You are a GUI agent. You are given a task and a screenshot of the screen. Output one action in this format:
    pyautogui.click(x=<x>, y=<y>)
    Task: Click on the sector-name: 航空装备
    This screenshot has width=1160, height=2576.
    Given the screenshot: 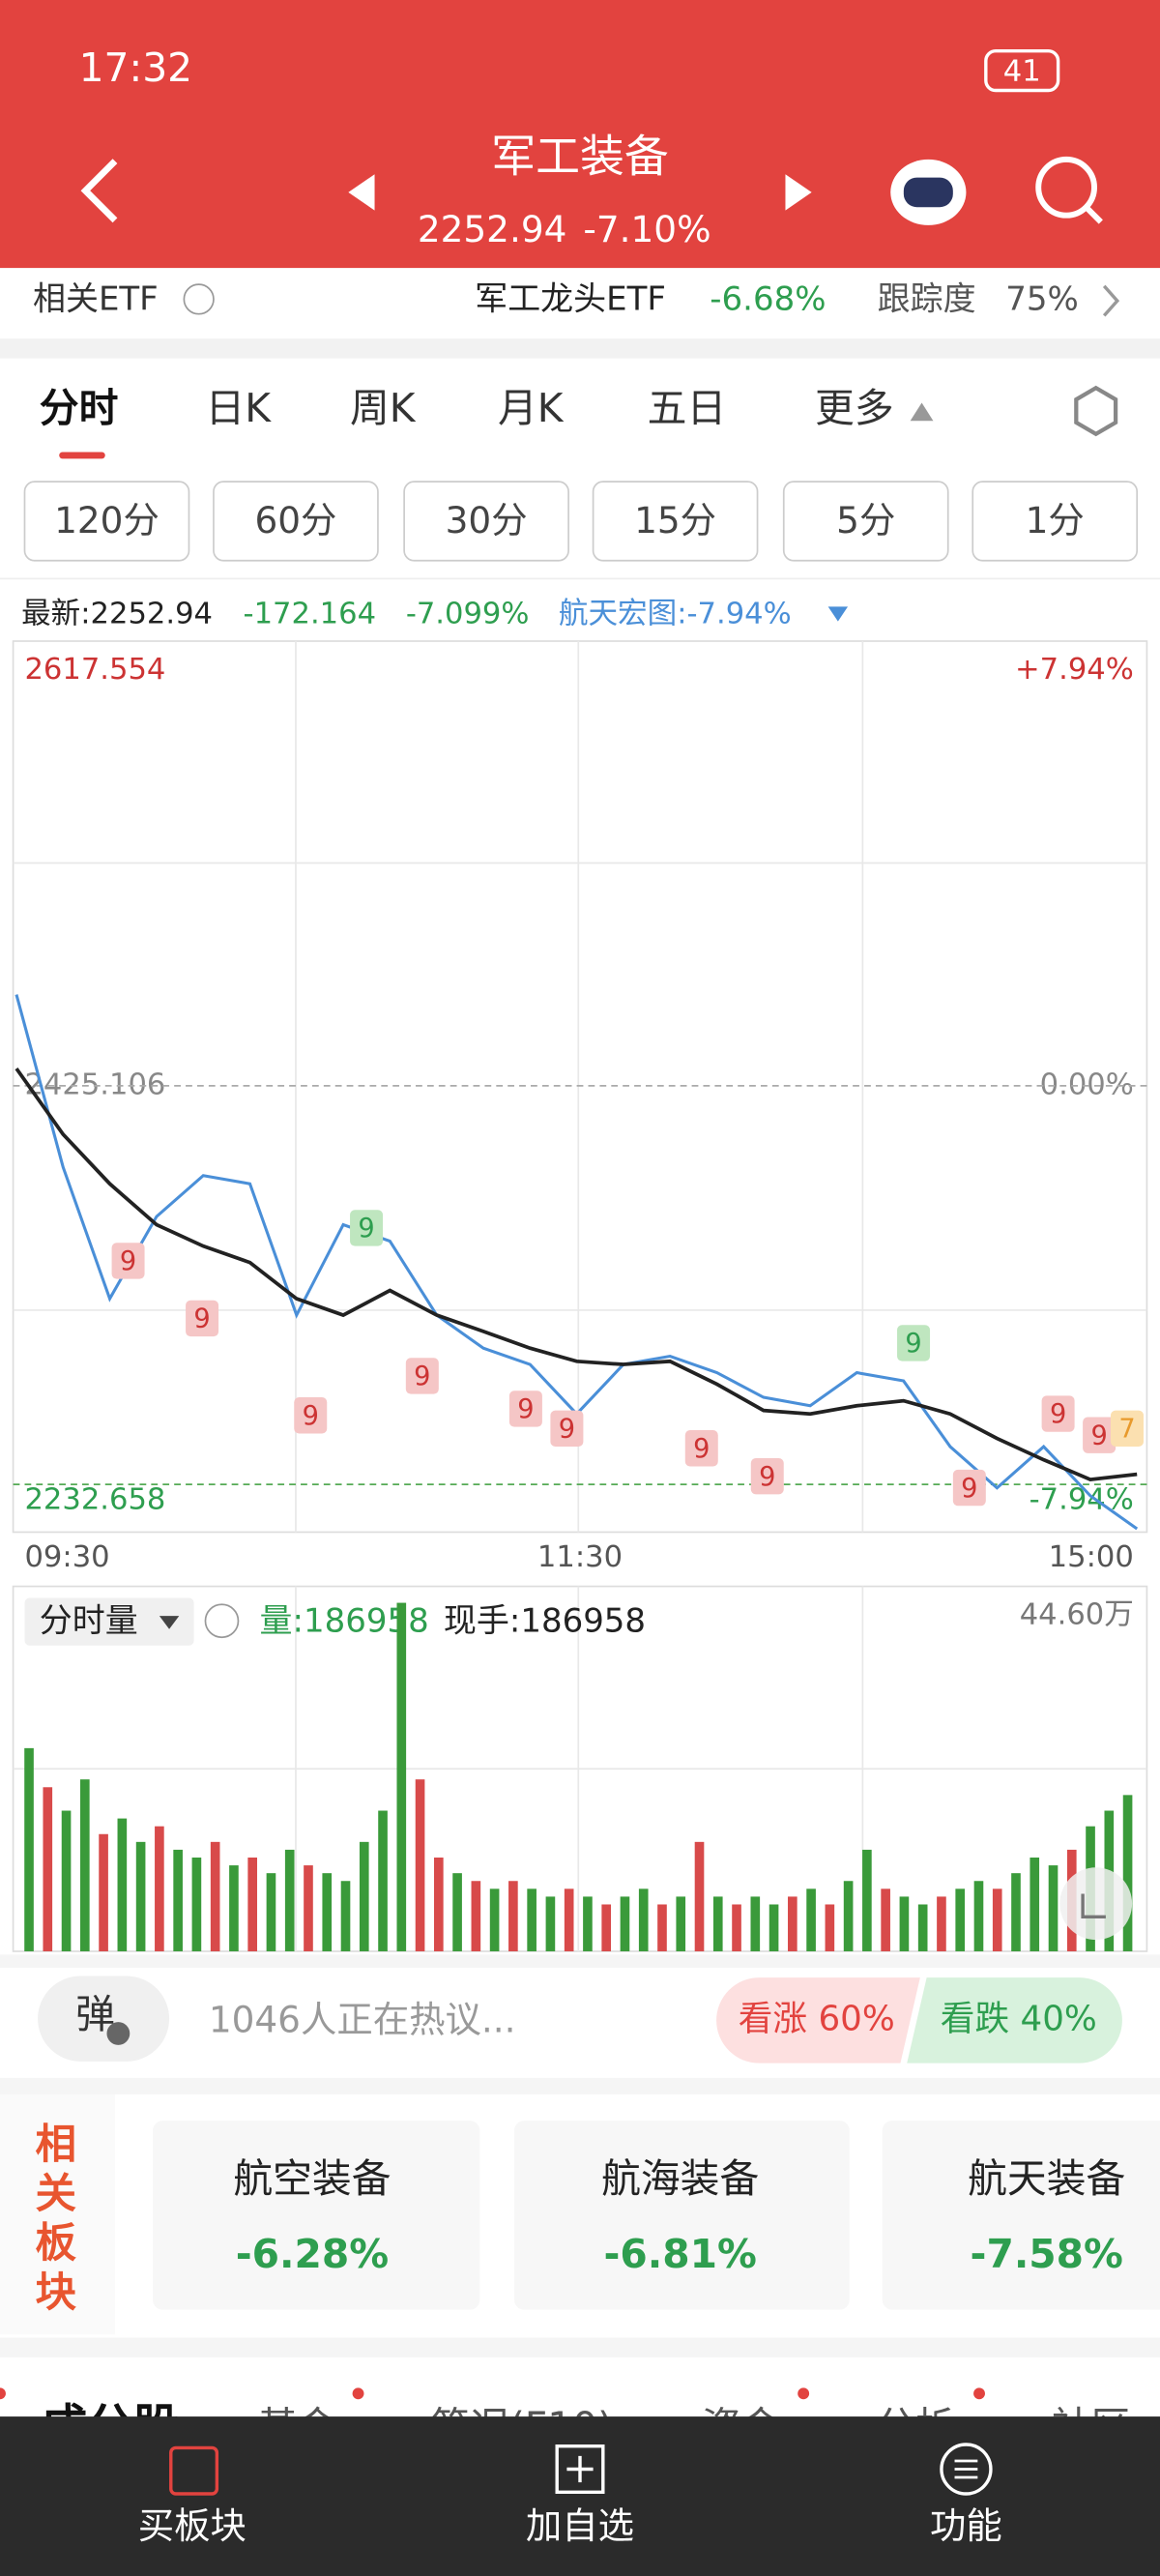 What is the action you would take?
    pyautogui.click(x=312, y=2178)
    